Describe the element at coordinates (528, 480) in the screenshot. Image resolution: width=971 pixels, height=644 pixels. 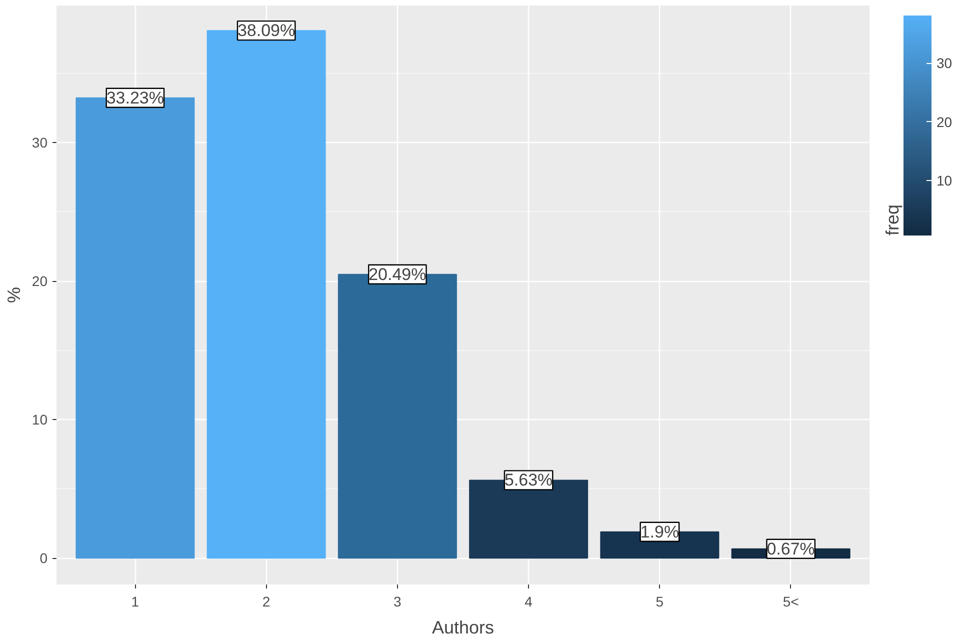
I see `data-label: 5.63%` at that location.